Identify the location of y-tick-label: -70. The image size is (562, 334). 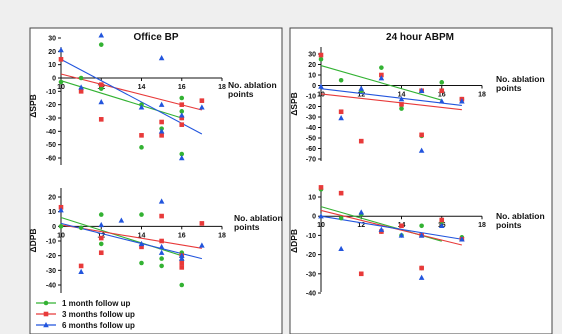
(311, 160).